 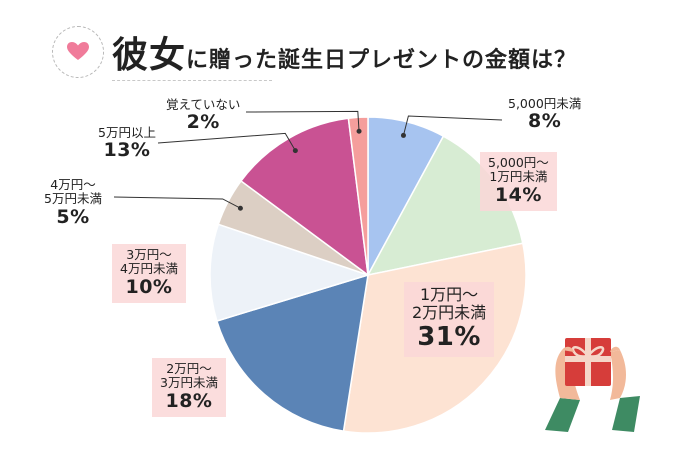 I want to click on title-main: 彼女, so click(x=149, y=55).